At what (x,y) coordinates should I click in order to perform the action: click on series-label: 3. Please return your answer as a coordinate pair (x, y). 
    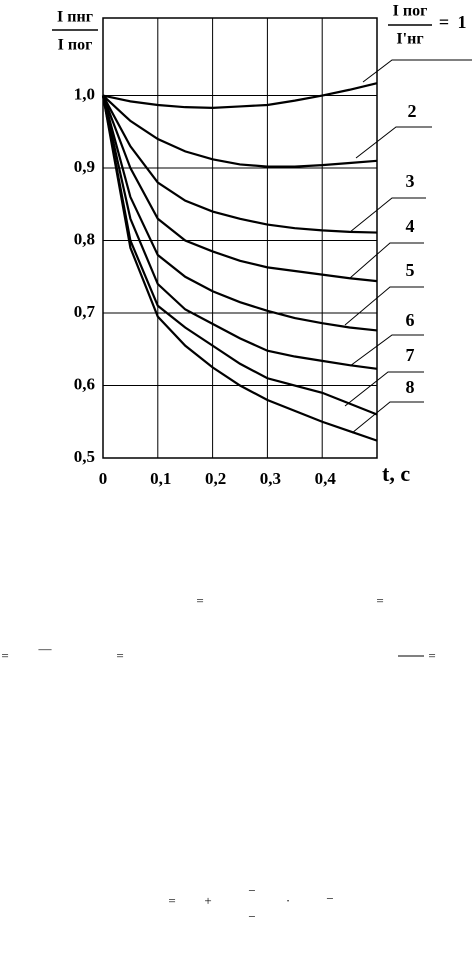
    Looking at the image, I should click on (410, 181).